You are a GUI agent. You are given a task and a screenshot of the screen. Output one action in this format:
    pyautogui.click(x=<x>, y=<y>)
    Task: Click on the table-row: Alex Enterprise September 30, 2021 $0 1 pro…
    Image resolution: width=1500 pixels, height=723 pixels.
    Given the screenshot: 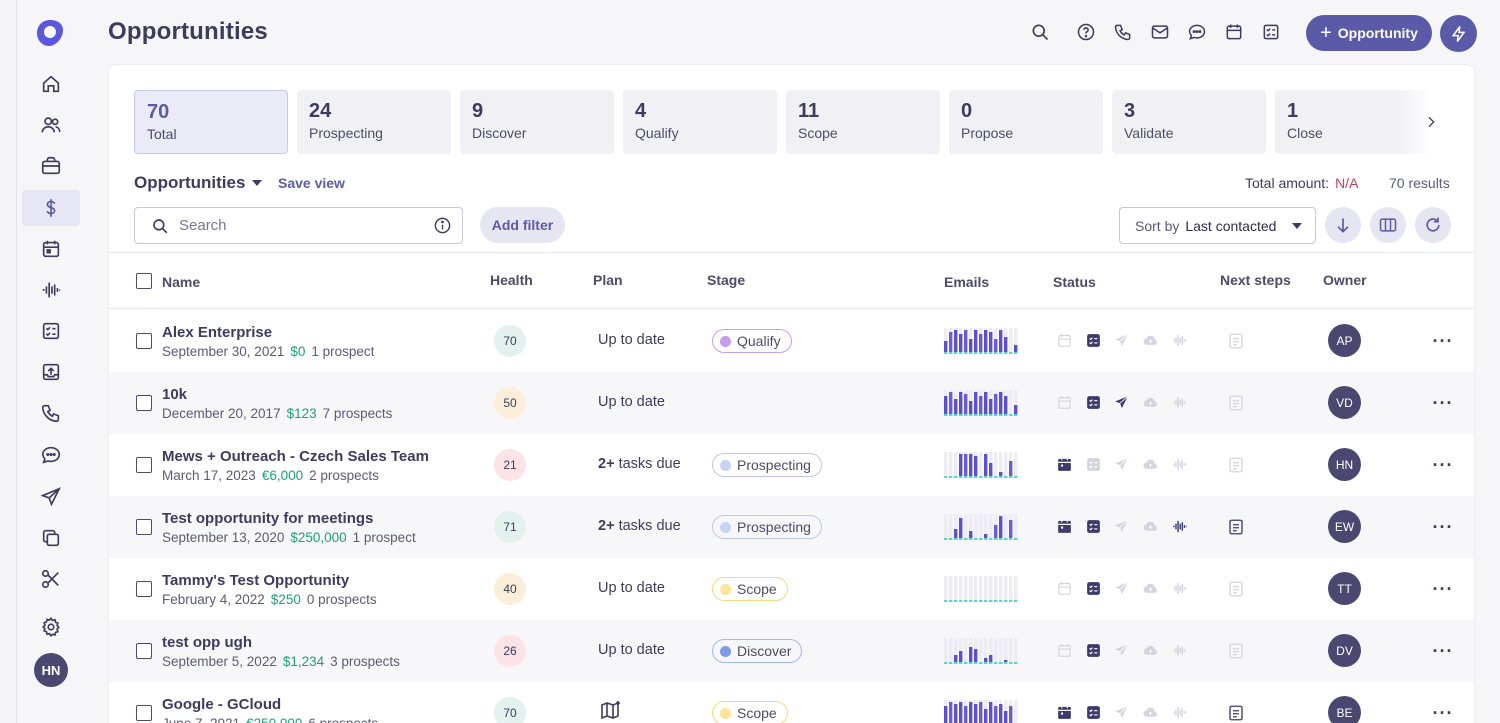 What is the action you would take?
    pyautogui.click(x=791, y=341)
    